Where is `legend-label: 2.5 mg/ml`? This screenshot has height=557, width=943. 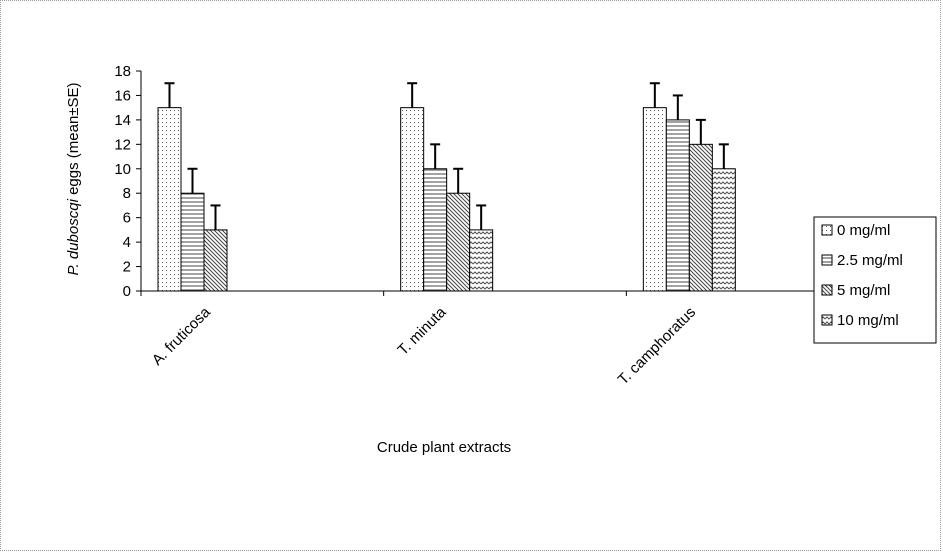
legend-label: 2.5 mg/ml is located at coordinates (870, 260).